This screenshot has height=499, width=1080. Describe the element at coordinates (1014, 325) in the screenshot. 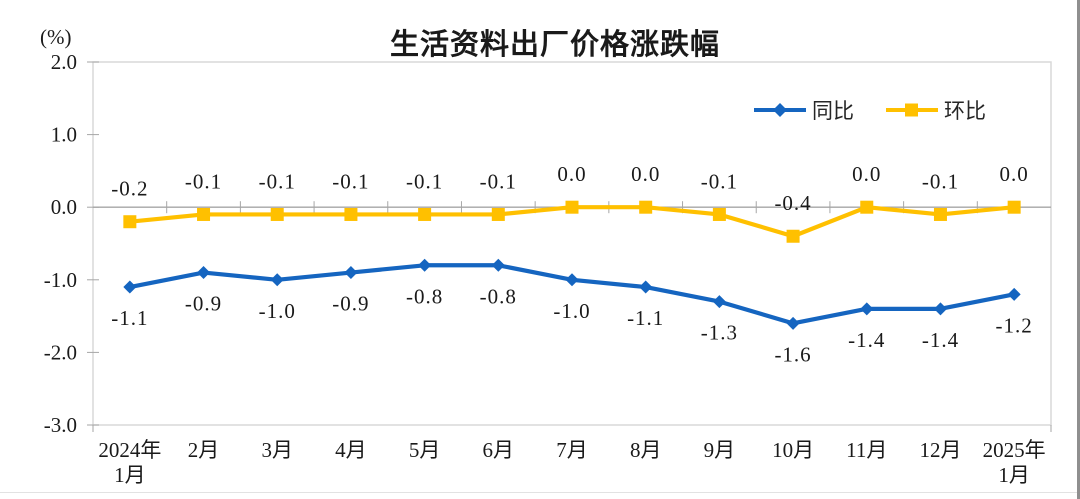

I see `yoy-data-label: -1.2` at that location.